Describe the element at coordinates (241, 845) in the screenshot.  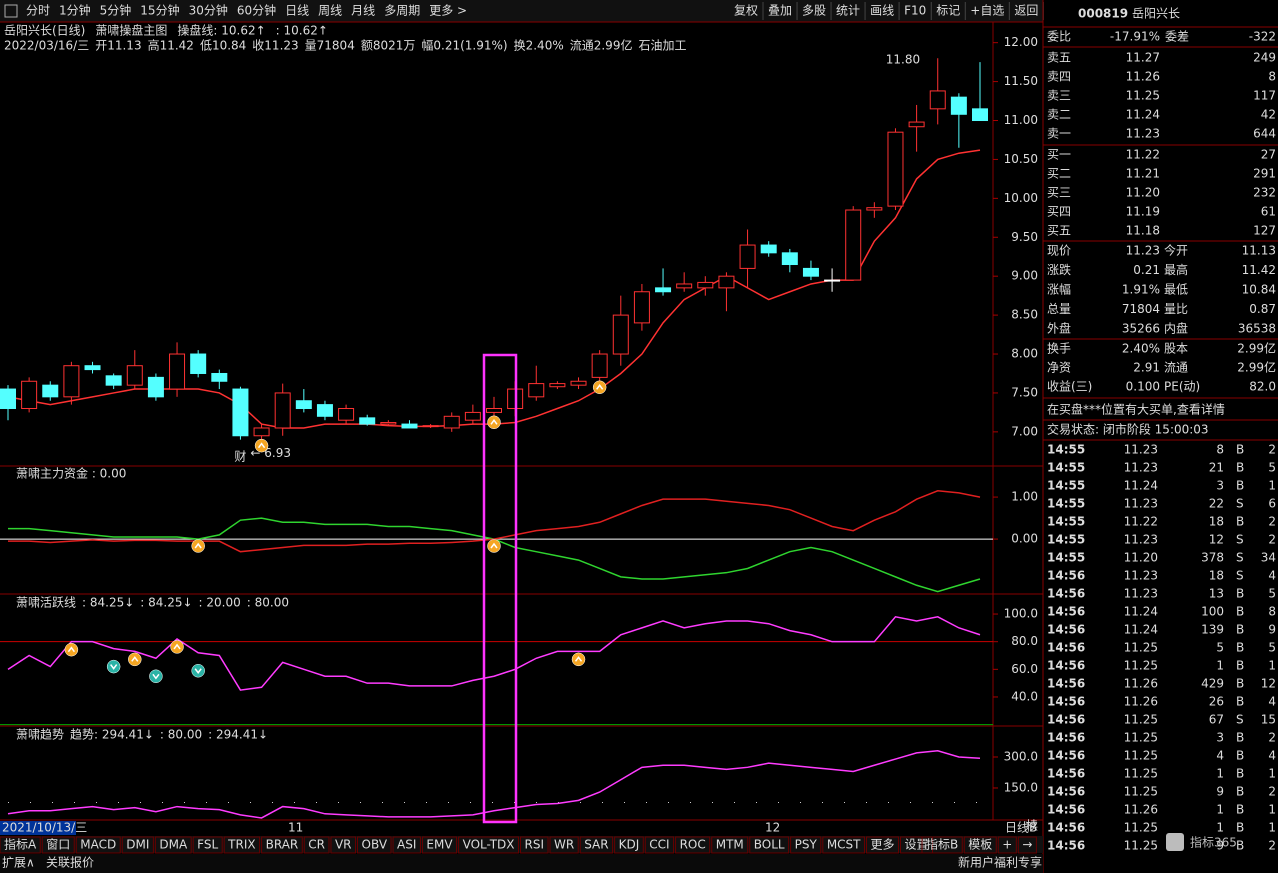
I see `indicator-tab: TRIX` at that location.